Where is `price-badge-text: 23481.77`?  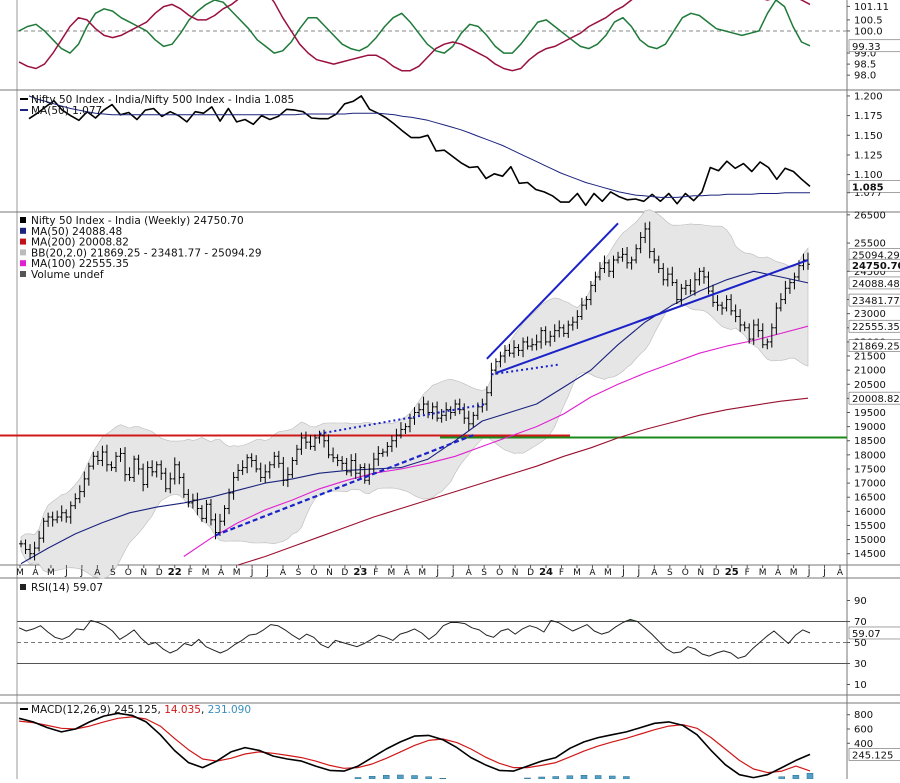
price-badge-text: 23481.77 is located at coordinates (876, 301).